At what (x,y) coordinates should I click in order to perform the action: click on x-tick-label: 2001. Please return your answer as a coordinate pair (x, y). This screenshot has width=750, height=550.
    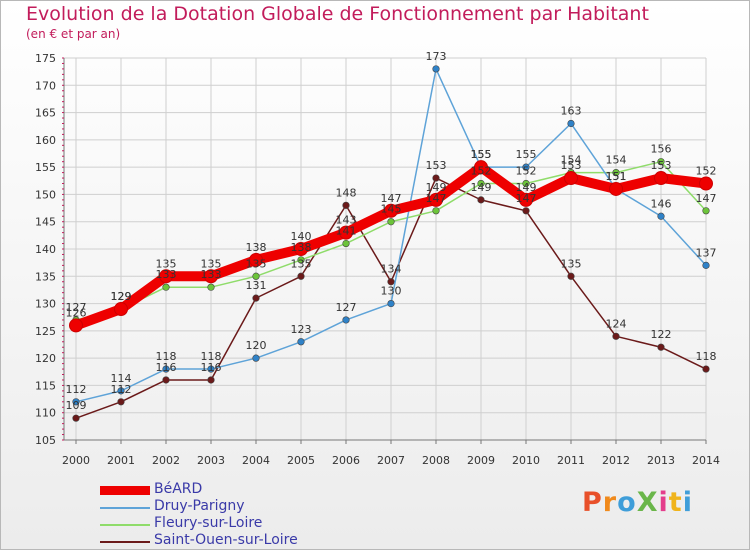
    Looking at the image, I should click on (121, 460).